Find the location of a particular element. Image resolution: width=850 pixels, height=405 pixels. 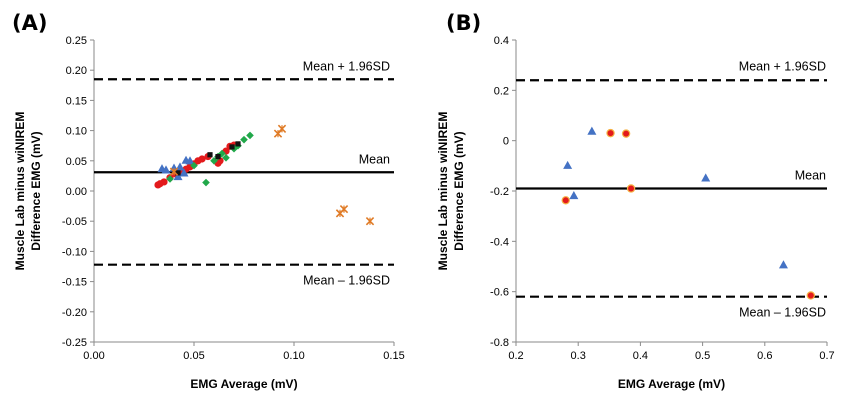

y-tick-label: 0.20 is located at coordinates (76, 71).